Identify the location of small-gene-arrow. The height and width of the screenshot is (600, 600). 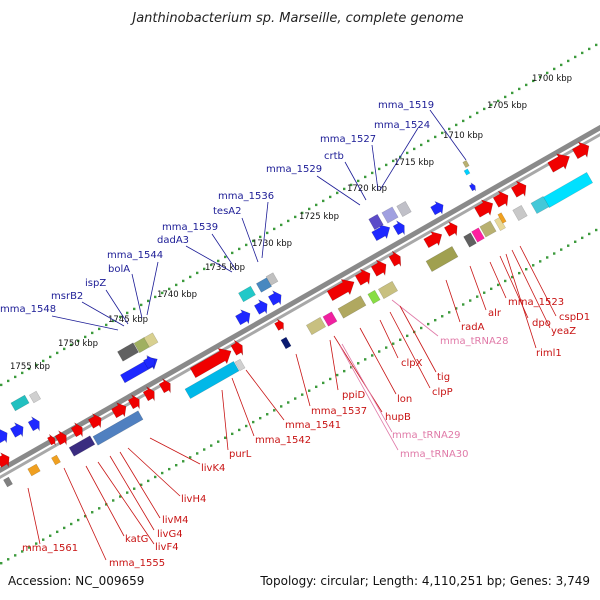
(472, 187).